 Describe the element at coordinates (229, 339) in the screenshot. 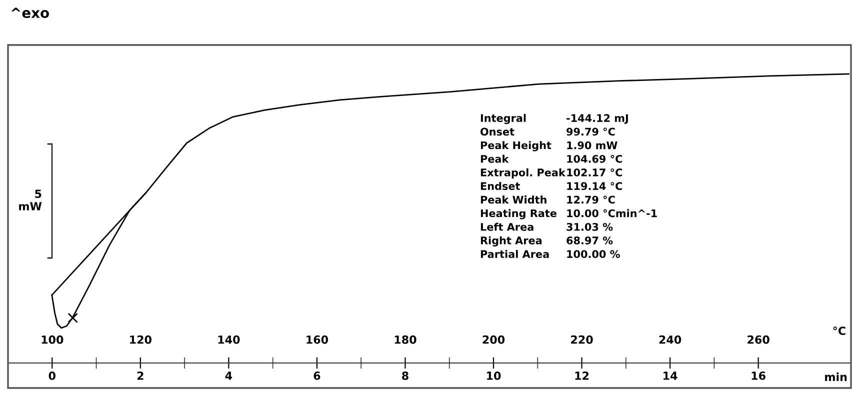

I see `x-tick-label: 140` at that location.